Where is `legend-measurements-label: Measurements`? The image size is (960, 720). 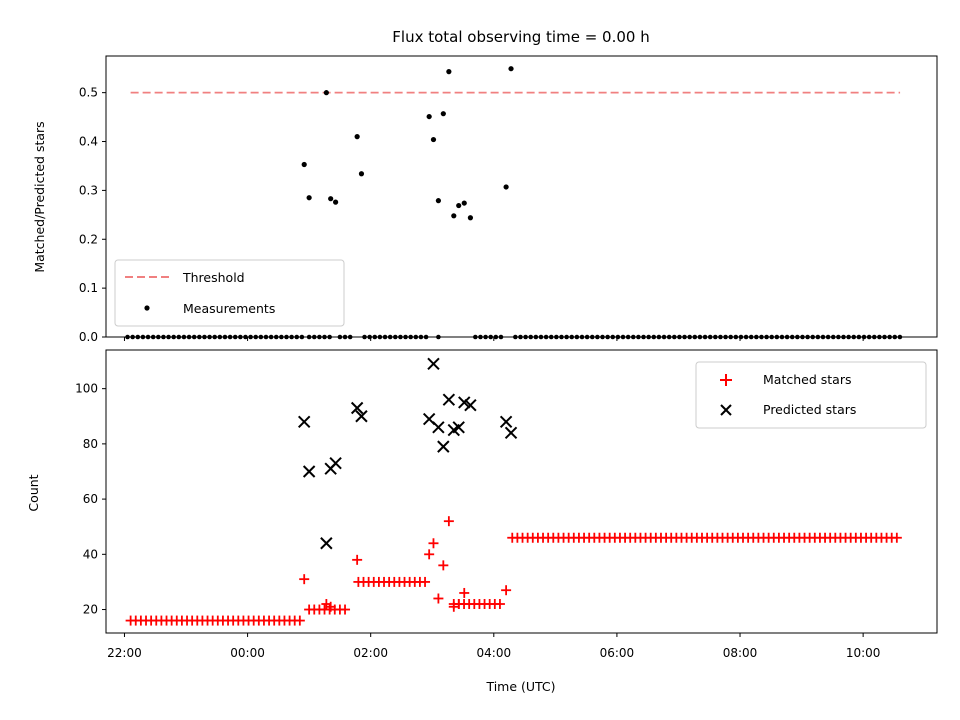 legend-measurements-label: Measurements is located at coordinates (229, 308).